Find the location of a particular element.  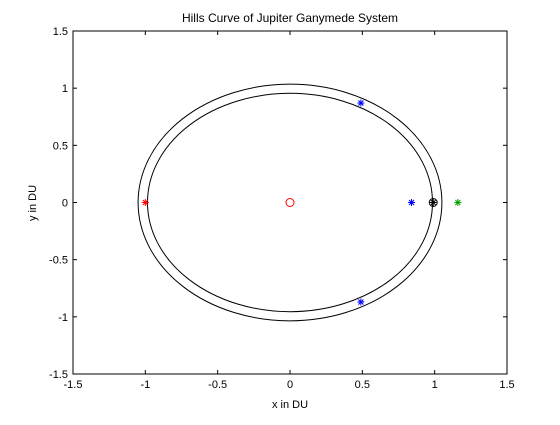

chart-title: Hills Curve of Jupiter Ganymede System is located at coordinates (290, 18).